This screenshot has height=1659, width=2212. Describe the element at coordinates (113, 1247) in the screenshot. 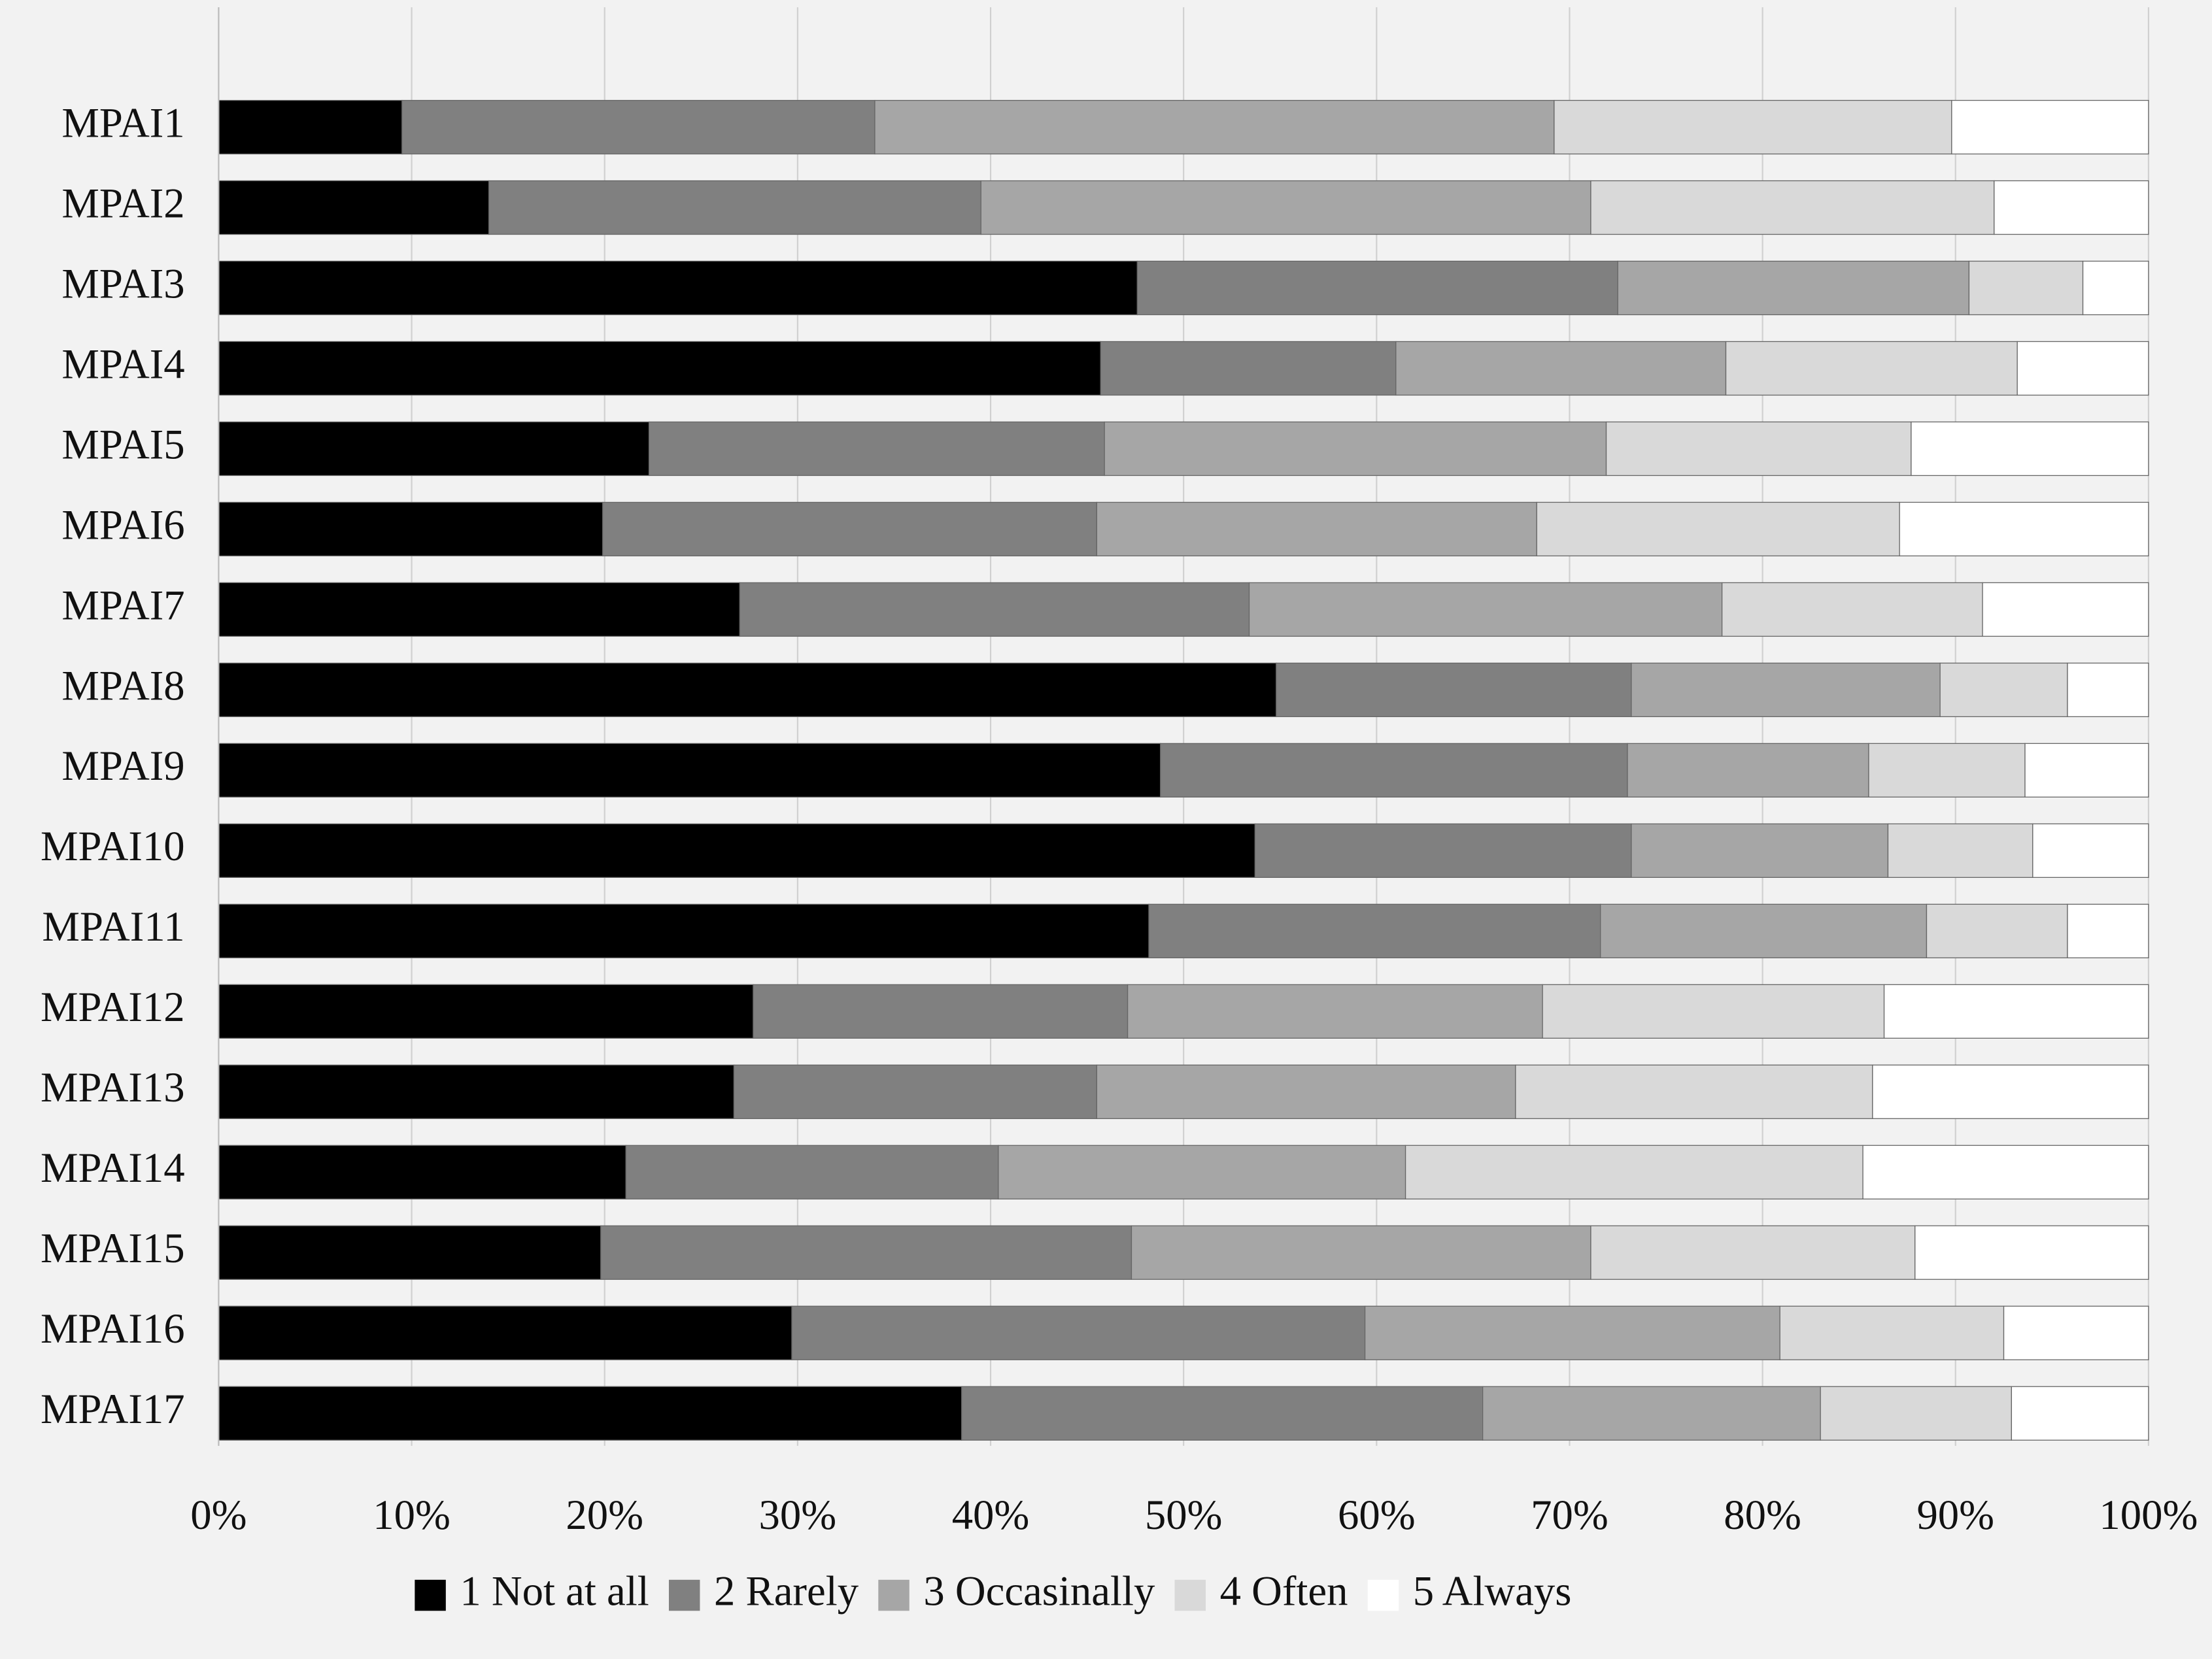

I see `y-tick-label: MPAI15` at that location.